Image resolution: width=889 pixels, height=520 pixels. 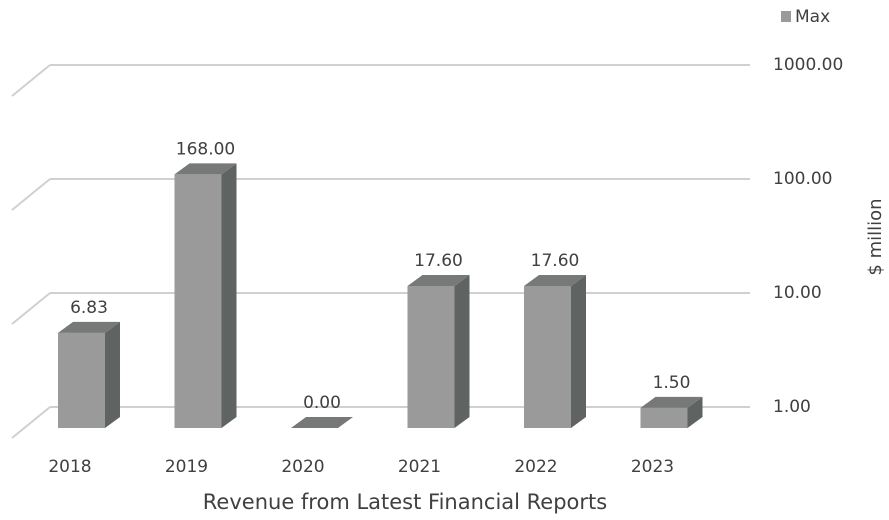 I want to click on data-label: 0.00, so click(x=322, y=403).